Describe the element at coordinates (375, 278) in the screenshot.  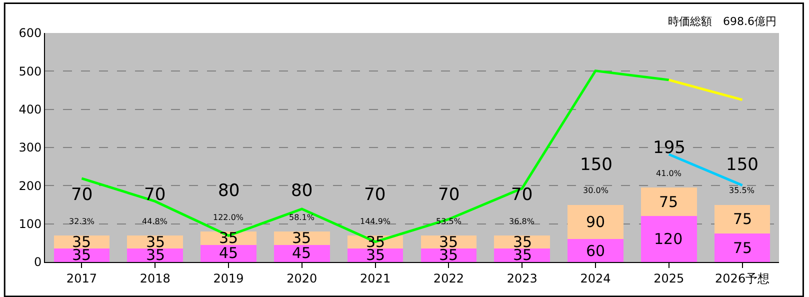
I see `x-tick-label: 2021` at that location.